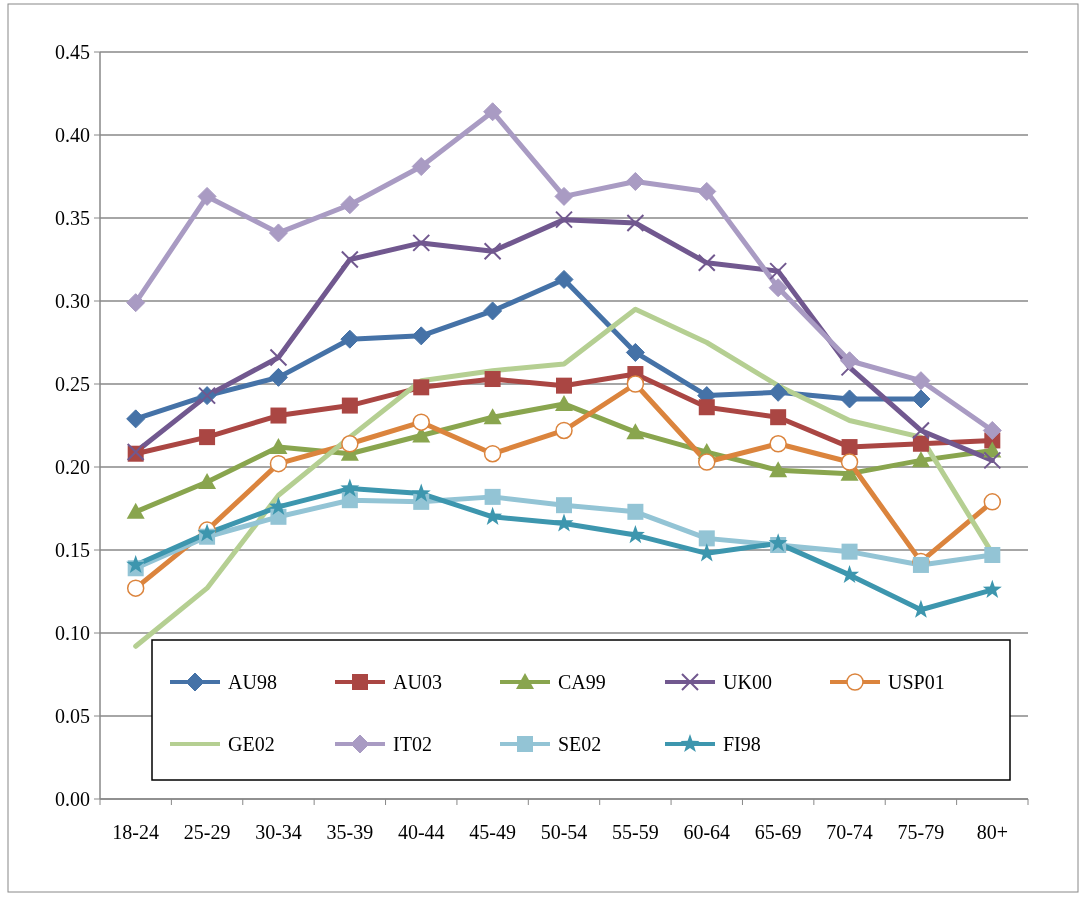  I want to click on x-tick-label: 75-79, so click(921, 832).